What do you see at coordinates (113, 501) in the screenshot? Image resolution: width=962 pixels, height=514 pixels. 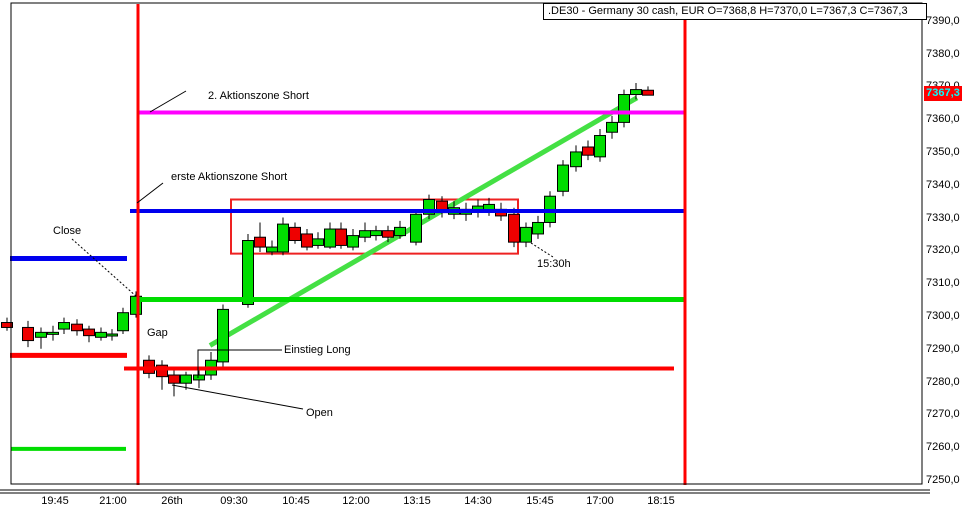 I see `x-axis-label: 21:00` at bounding box center [113, 501].